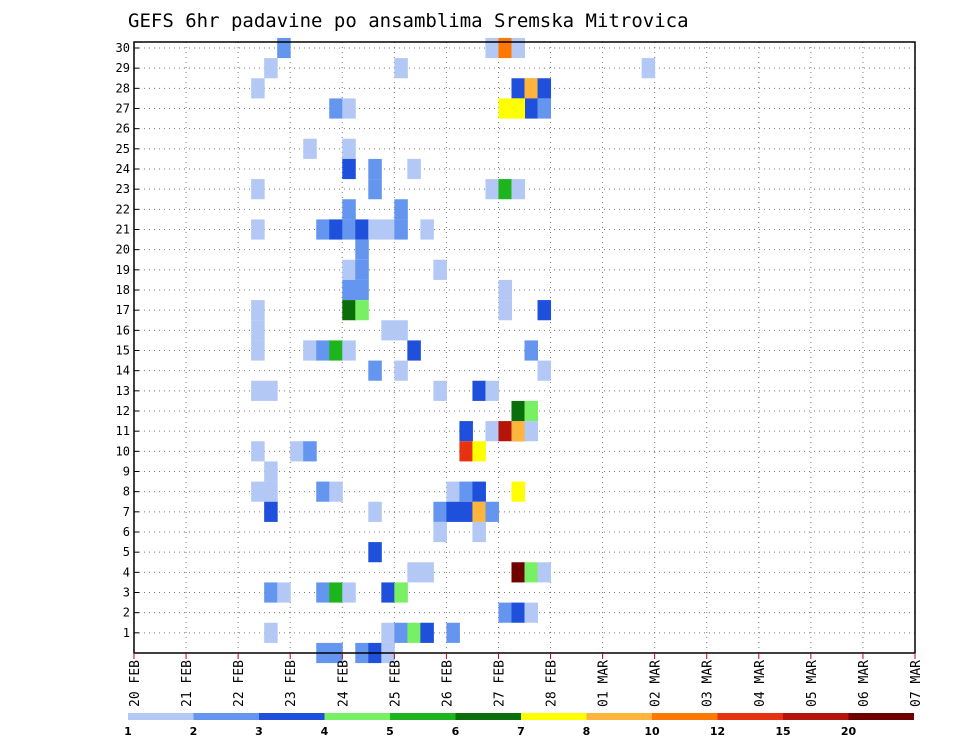  I want to click on x-tick-label: 02 MAR, so click(656, 683).